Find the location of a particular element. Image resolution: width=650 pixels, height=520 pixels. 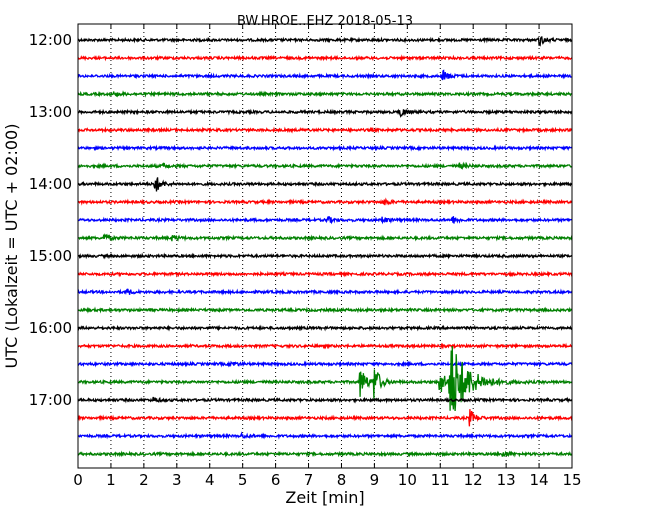

y-axis-label: UTC (Lokalzeit = UTC + 02:00) is located at coordinates (11, 246).